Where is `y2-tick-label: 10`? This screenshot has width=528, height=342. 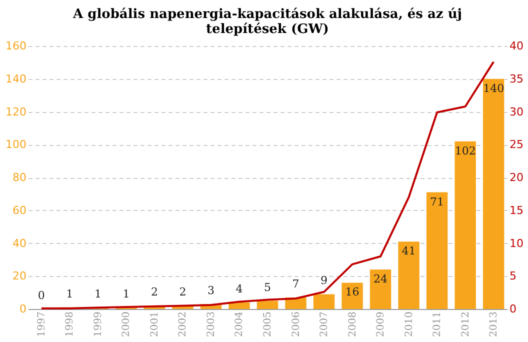
y2-tick-label: 10 is located at coordinates (517, 243).